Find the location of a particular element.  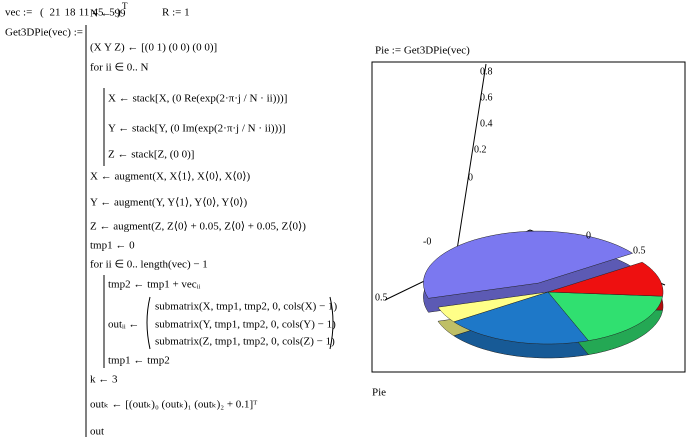

code-line: Y ← augment(Y, Y⟨1⟩, Y⟨0⟩, Y⟨0⟩) is located at coordinates (168, 203).